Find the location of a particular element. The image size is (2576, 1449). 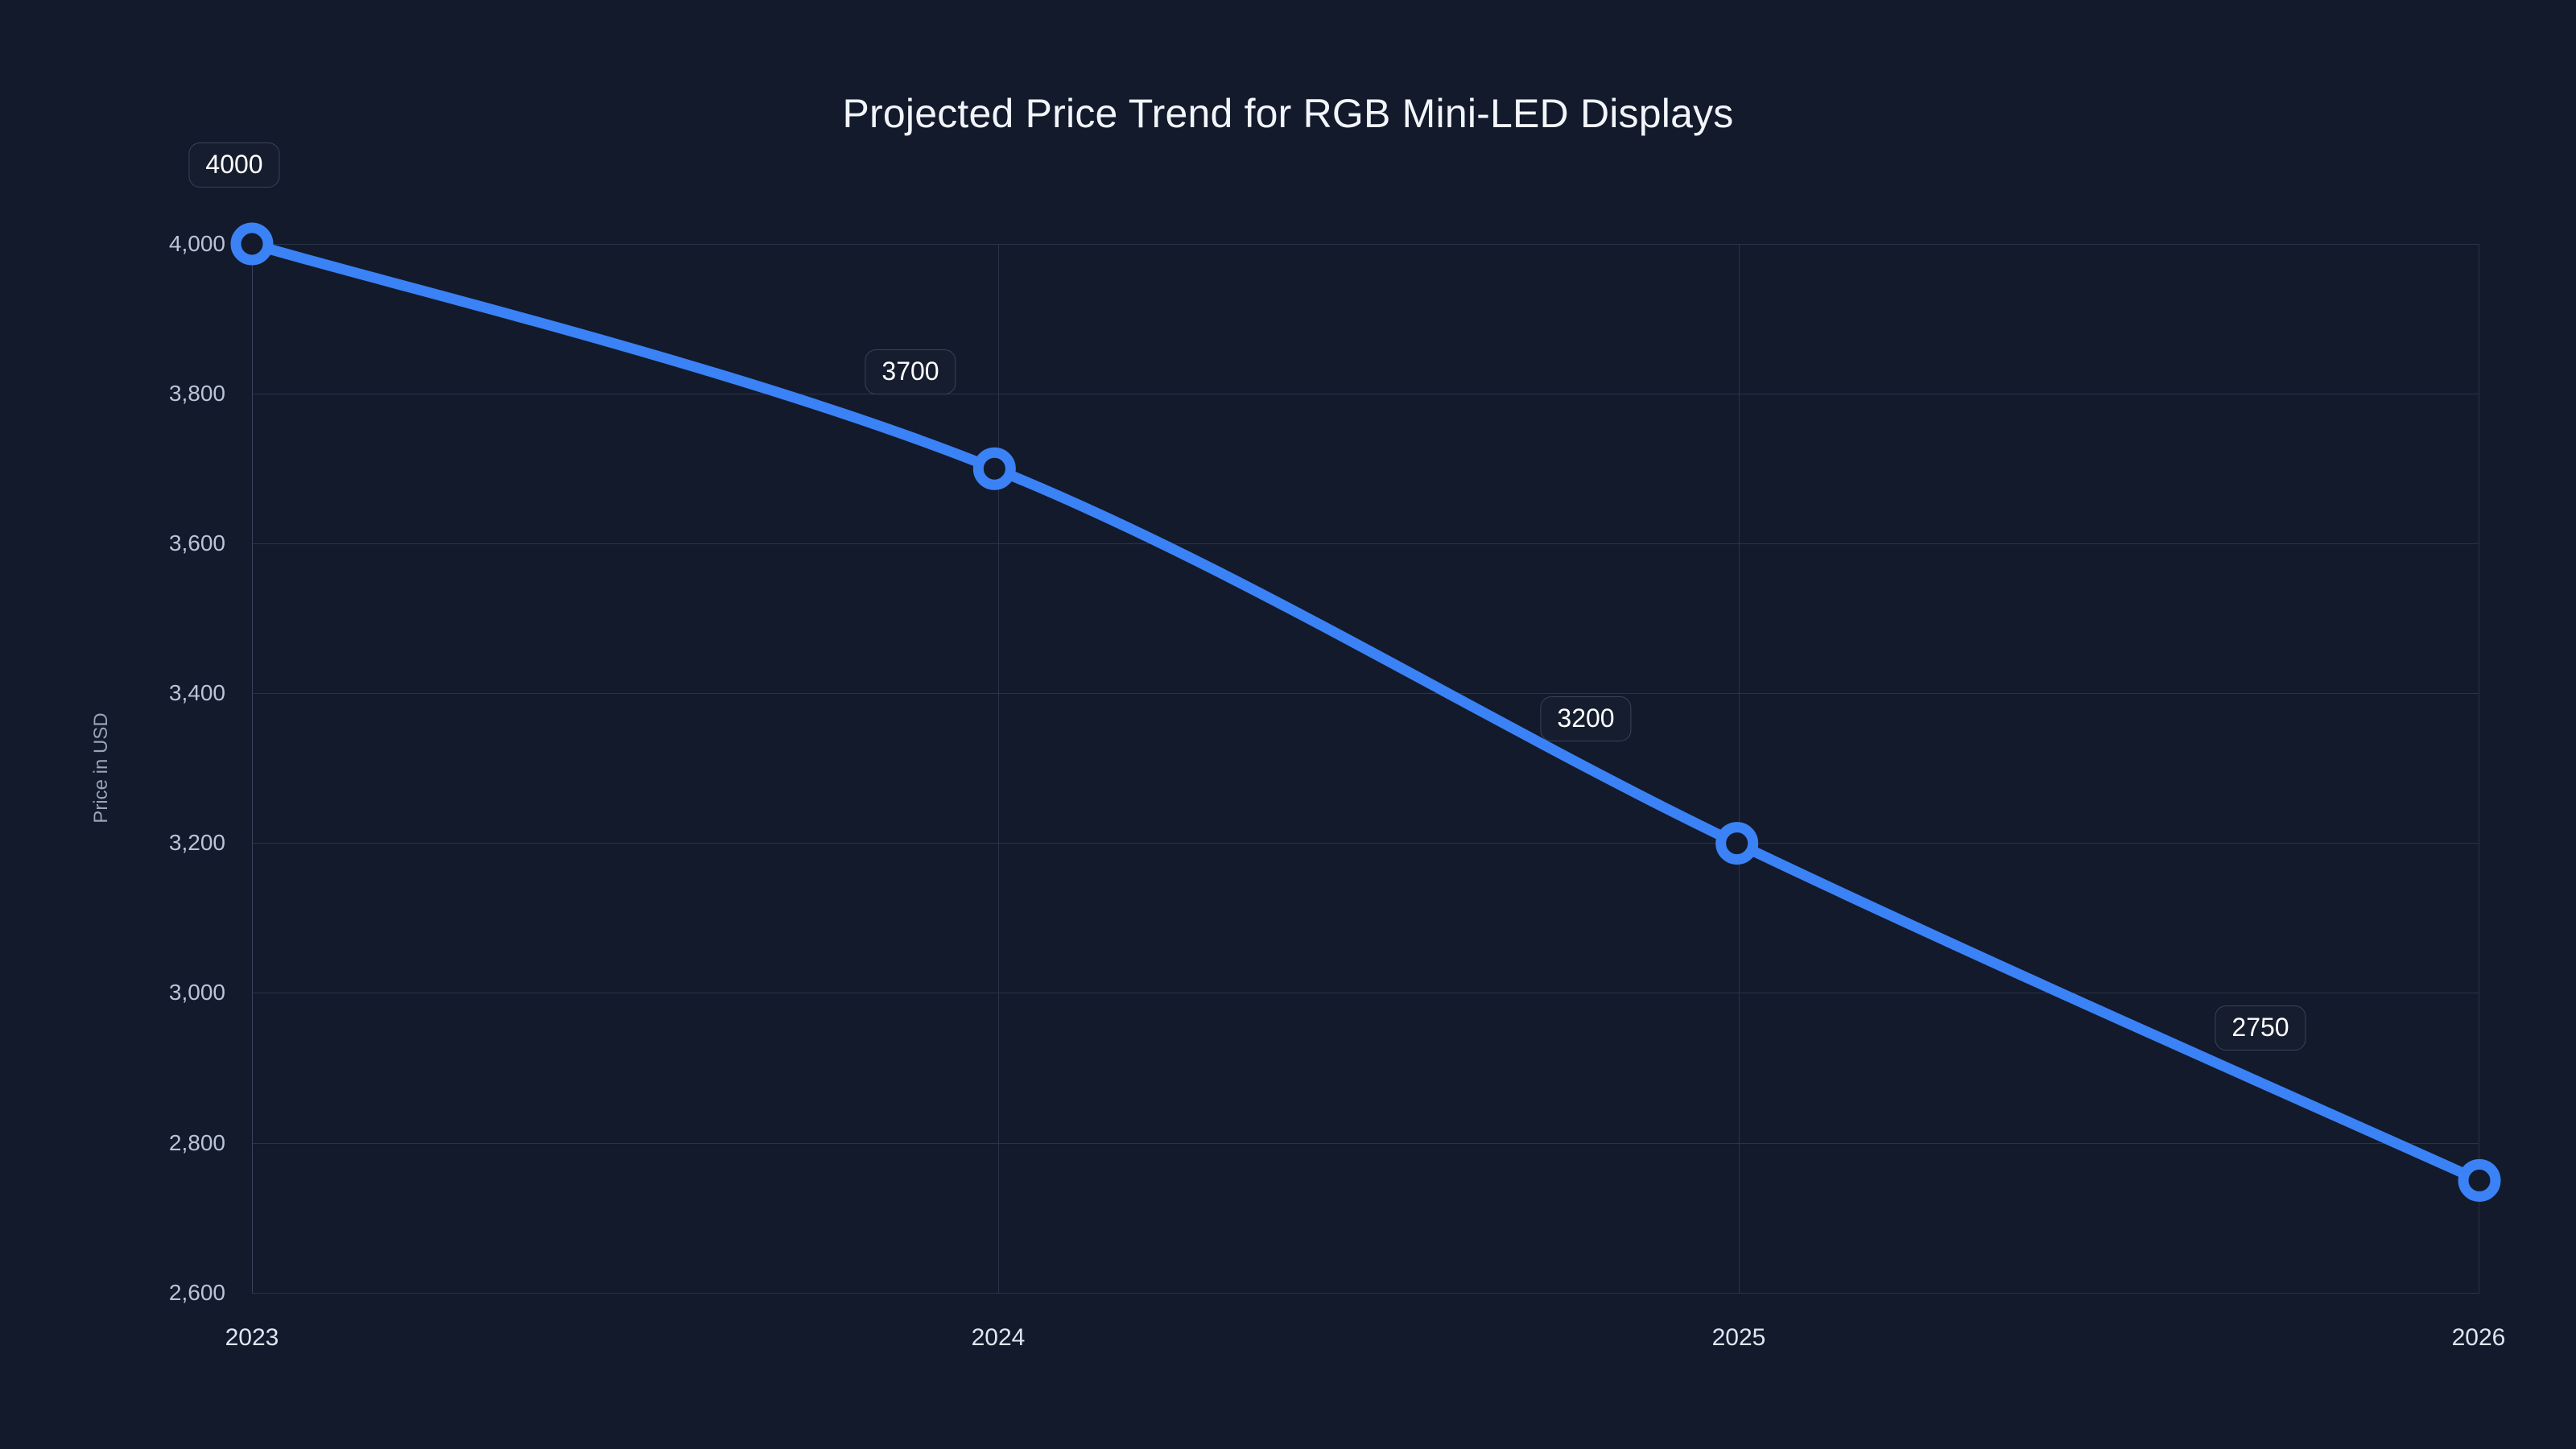

y-tick-label: 3,800 is located at coordinates (196, 393).